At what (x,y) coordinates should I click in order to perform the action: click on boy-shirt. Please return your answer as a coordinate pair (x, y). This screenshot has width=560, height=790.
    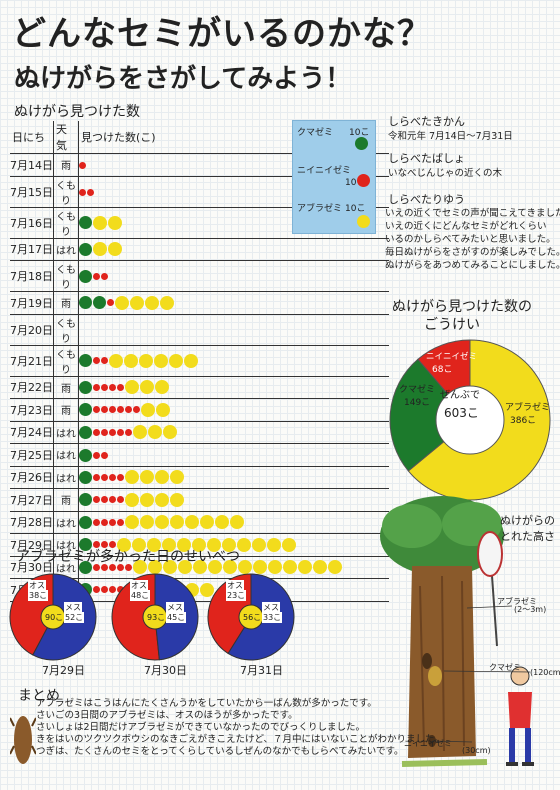
    Looking at the image, I should click on (520, 710).